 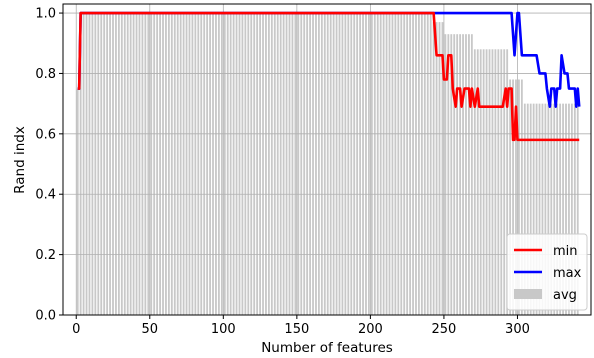 I want to click on legend-avg-swatch, so click(x=528, y=294).